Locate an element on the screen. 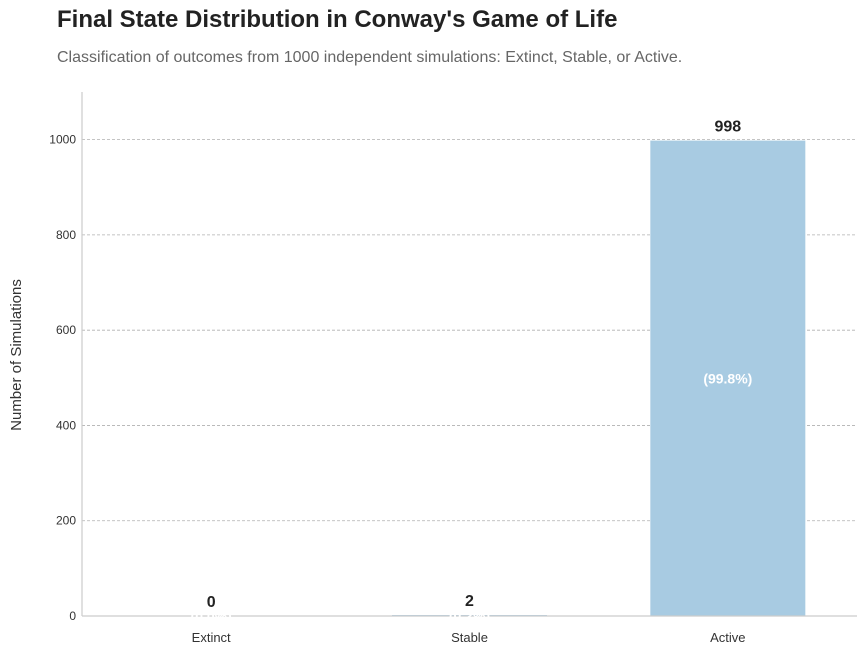 The height and width of the screenshot is (654, 866). x-tick-label: Stable is located at coordinates (469, 637).